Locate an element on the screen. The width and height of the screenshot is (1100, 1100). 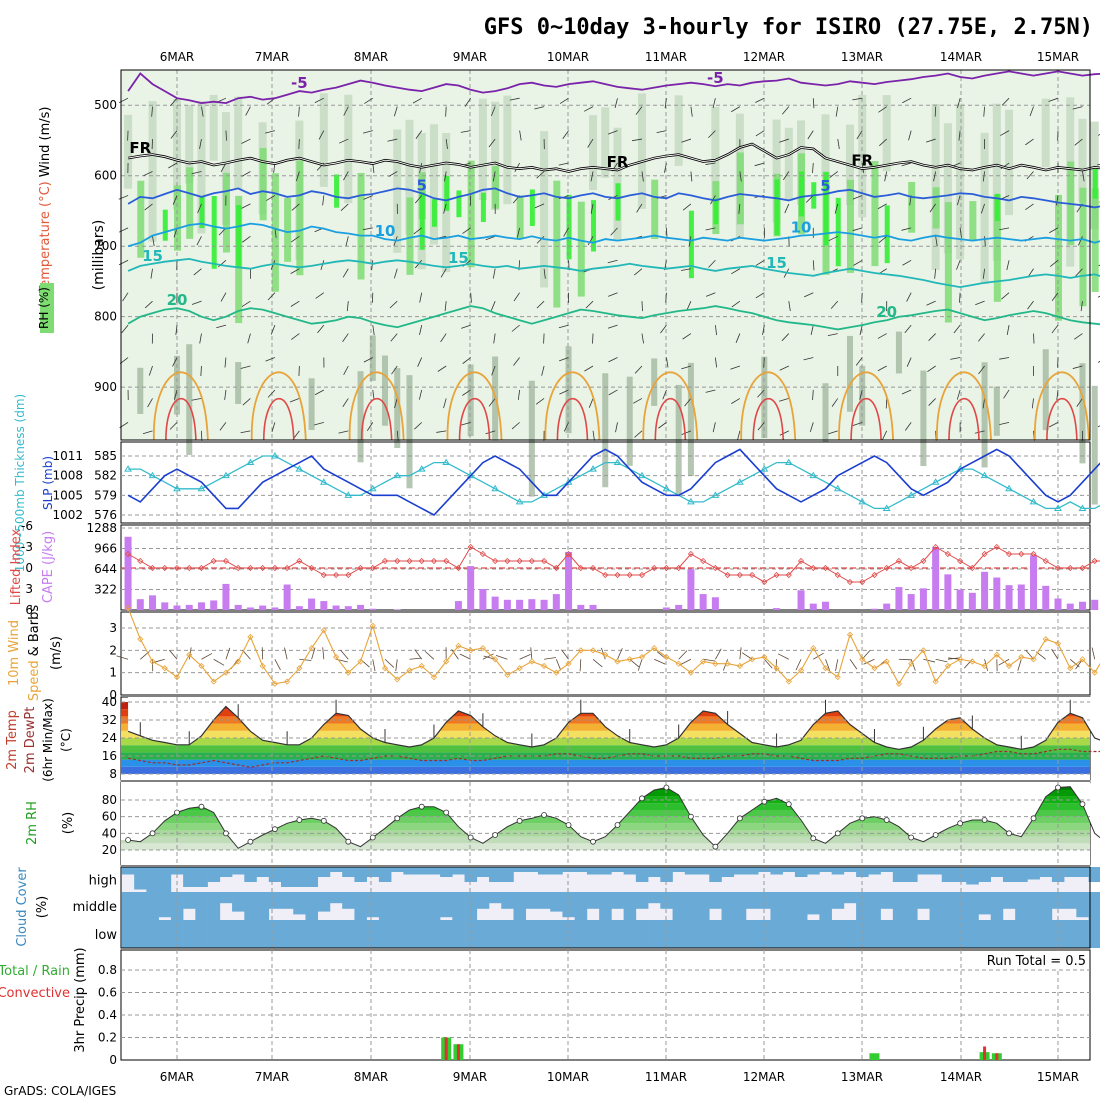
temperature-contour is located at coordinates (613, 235).